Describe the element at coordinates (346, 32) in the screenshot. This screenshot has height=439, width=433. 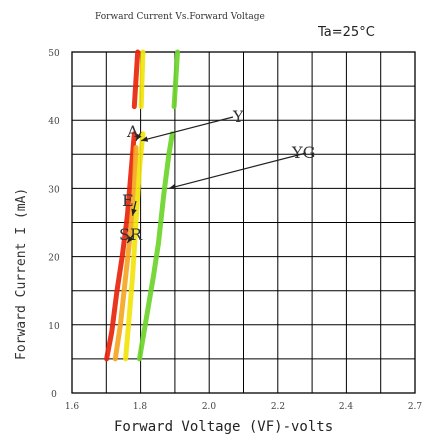
I see `condition-label: Ta=25°C` at that location.